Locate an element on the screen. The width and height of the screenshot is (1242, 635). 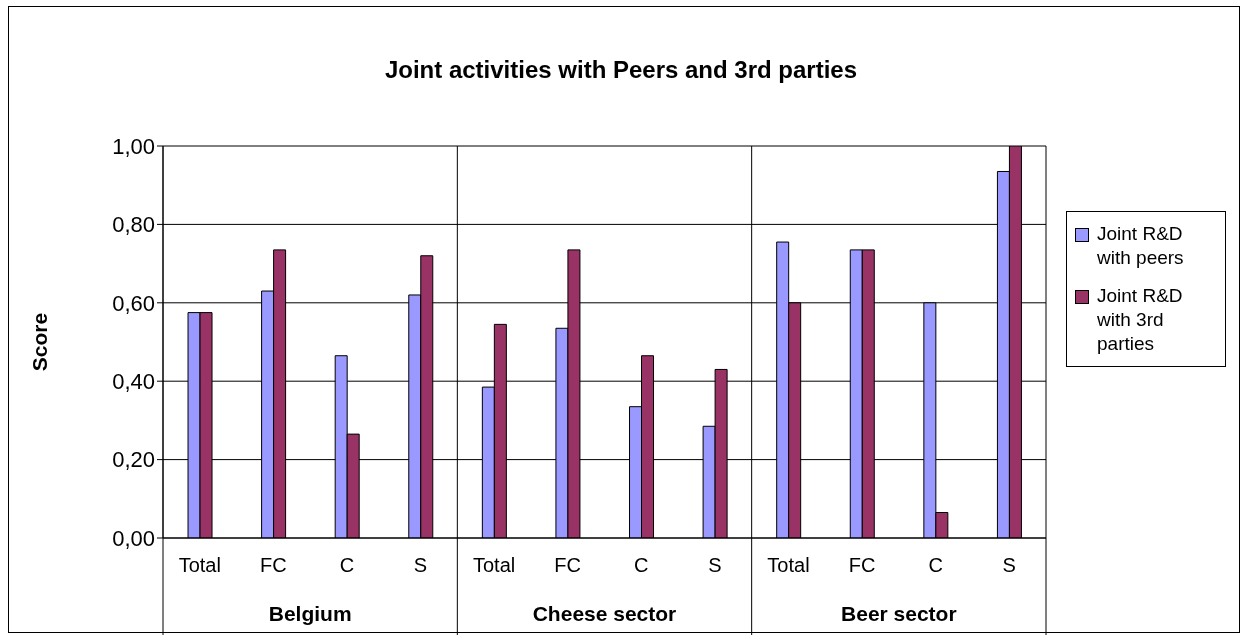
y-axis-title: Score is located at coordinates (40, 342).